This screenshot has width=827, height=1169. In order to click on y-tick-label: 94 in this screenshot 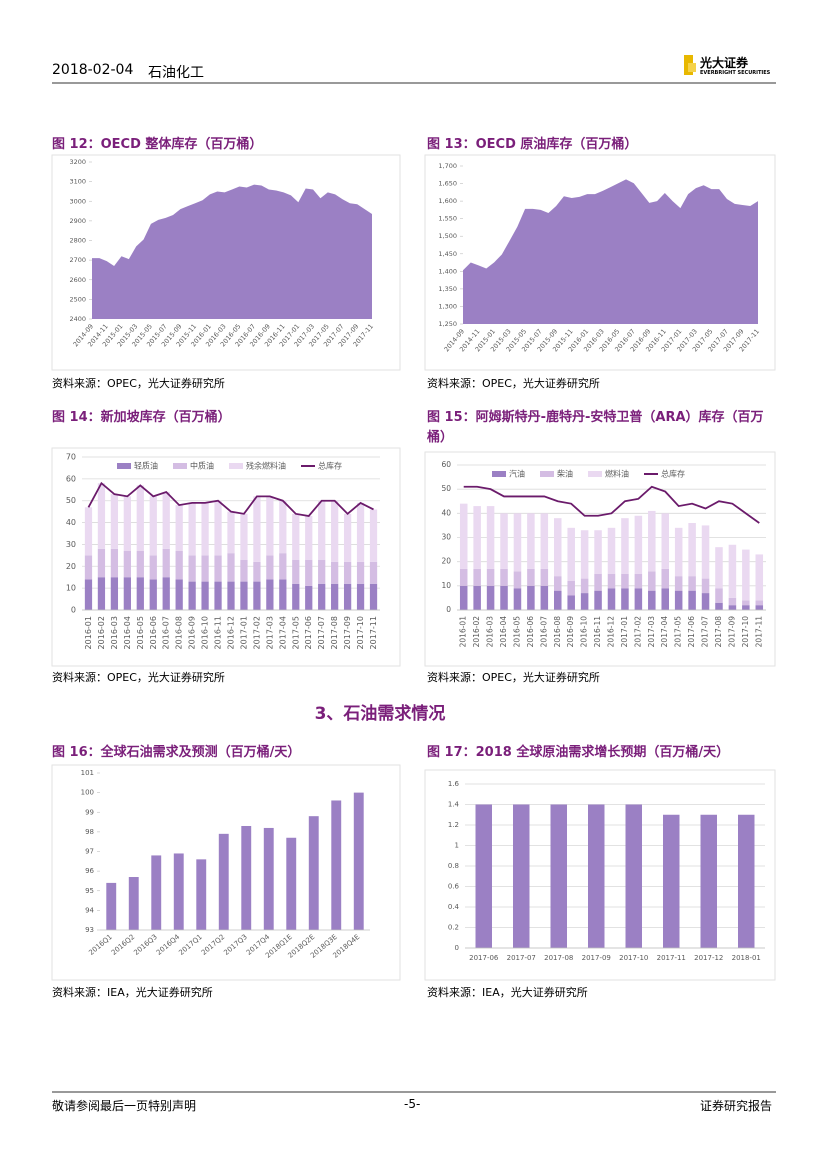, I will do `click(89, 910)`.